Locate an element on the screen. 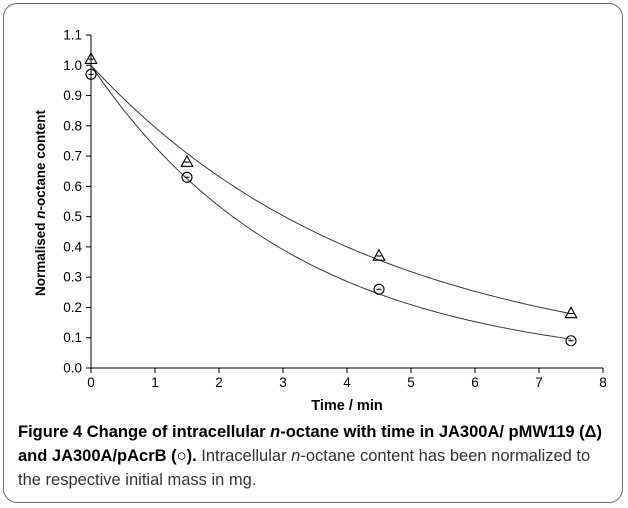  y-axis-label: Normalised n-octane content is located at coordinates (40, 202).